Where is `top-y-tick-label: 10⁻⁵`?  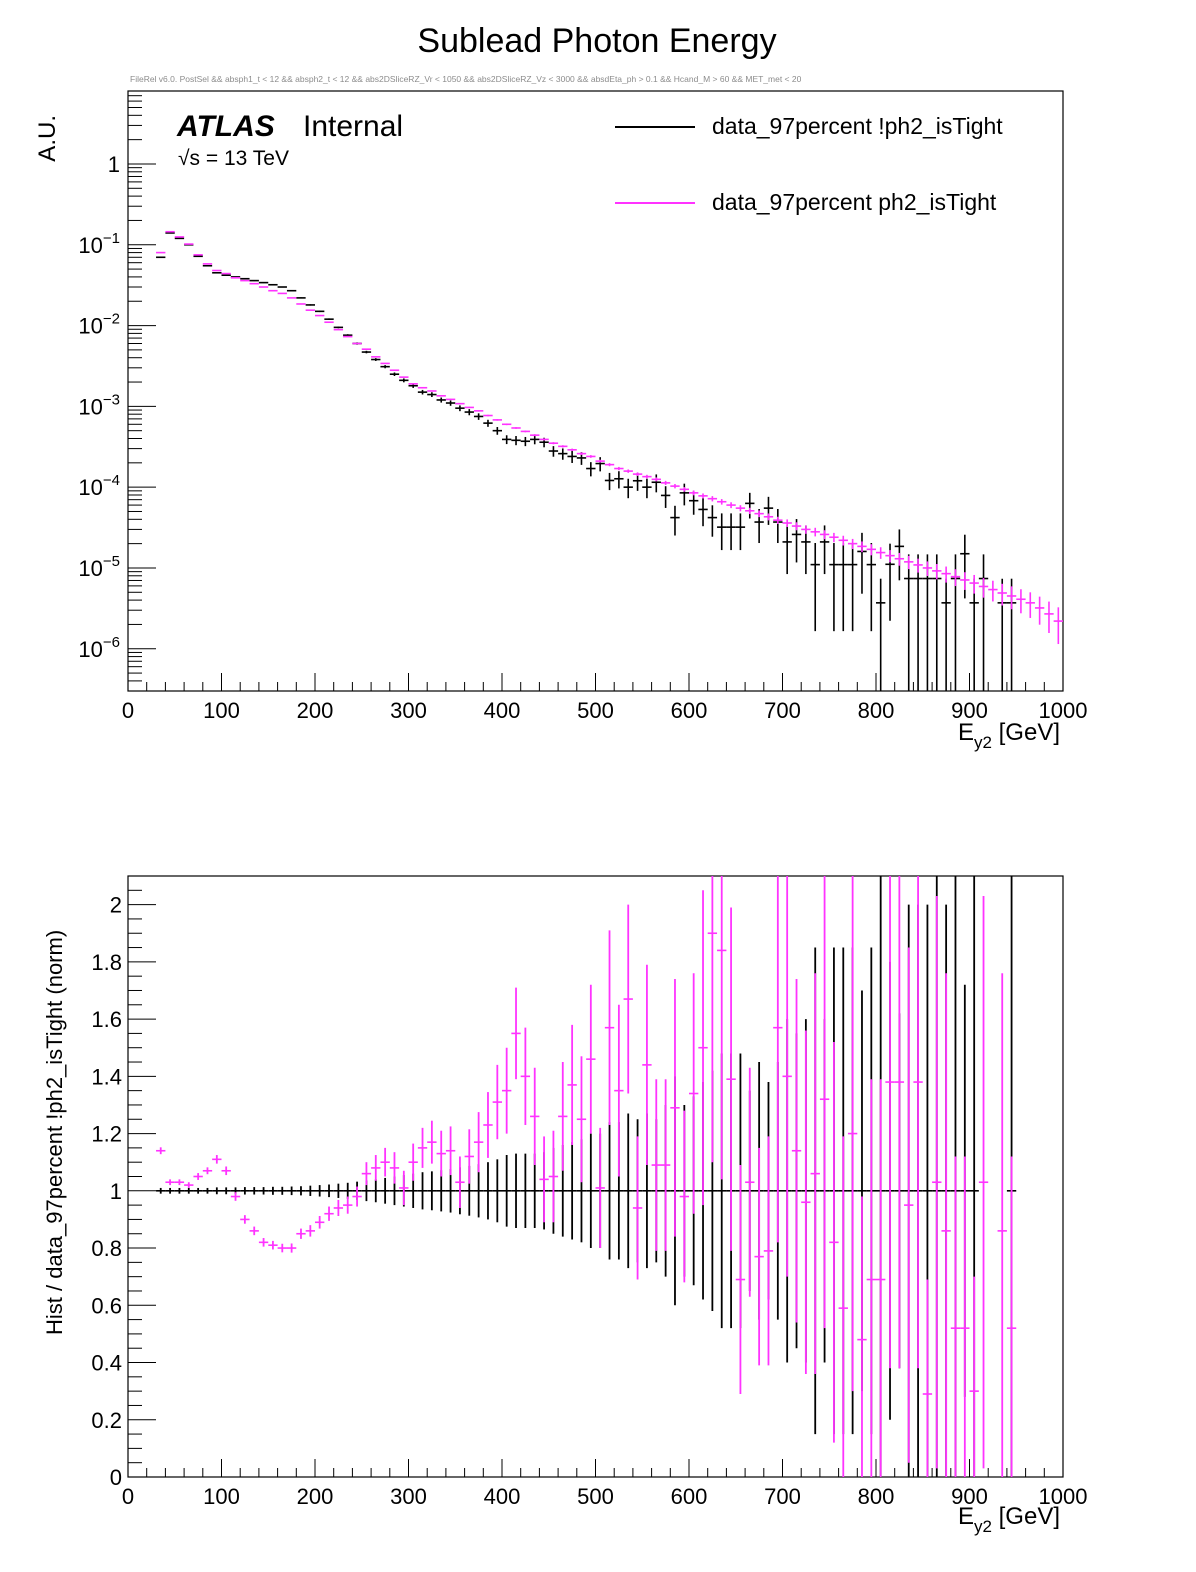 top-y-tick-label: 10⁻⁵ is located at coordinates (99, 567).